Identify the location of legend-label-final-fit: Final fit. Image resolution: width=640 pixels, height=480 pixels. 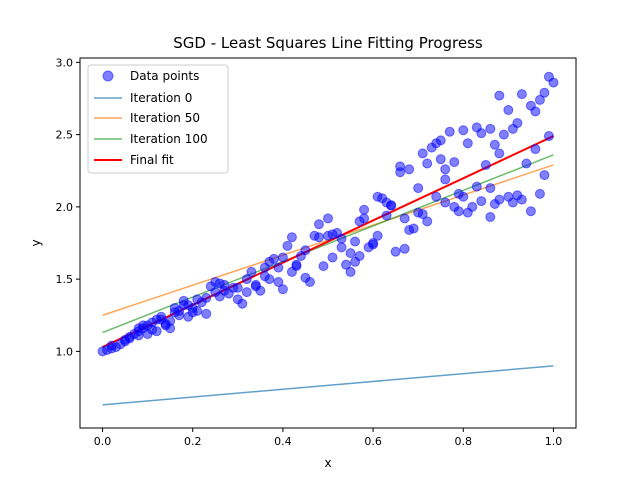
(152, 160).